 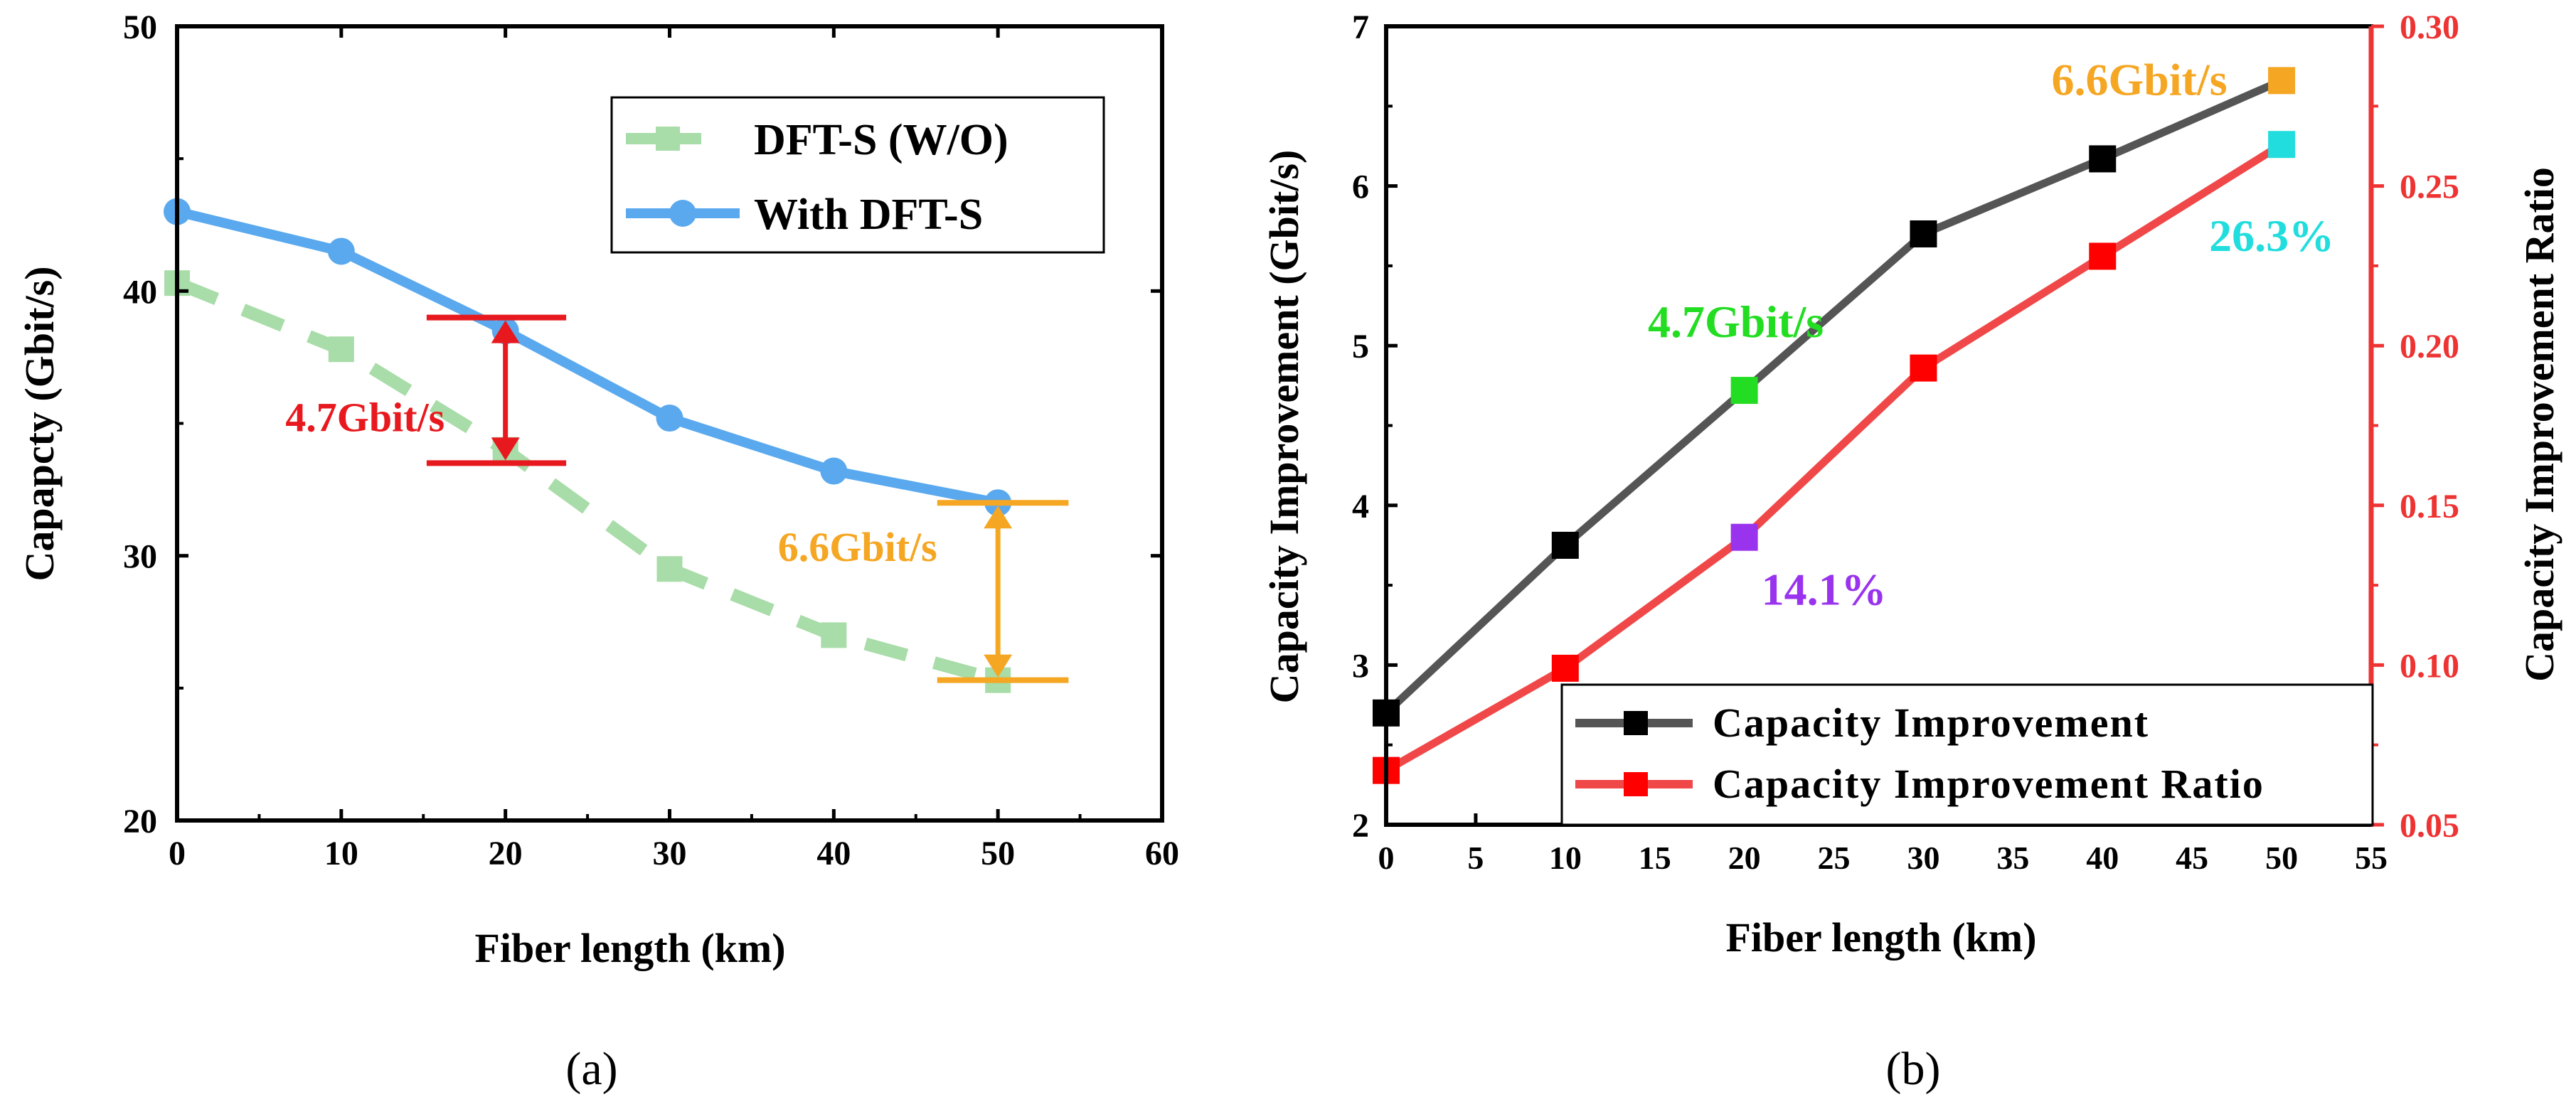 What do you see at coordinates (857, 547) in the screenshot?
I see `annotation-label-gap-50km: 6.6Gbit/s` at bounding box center [857, 547].